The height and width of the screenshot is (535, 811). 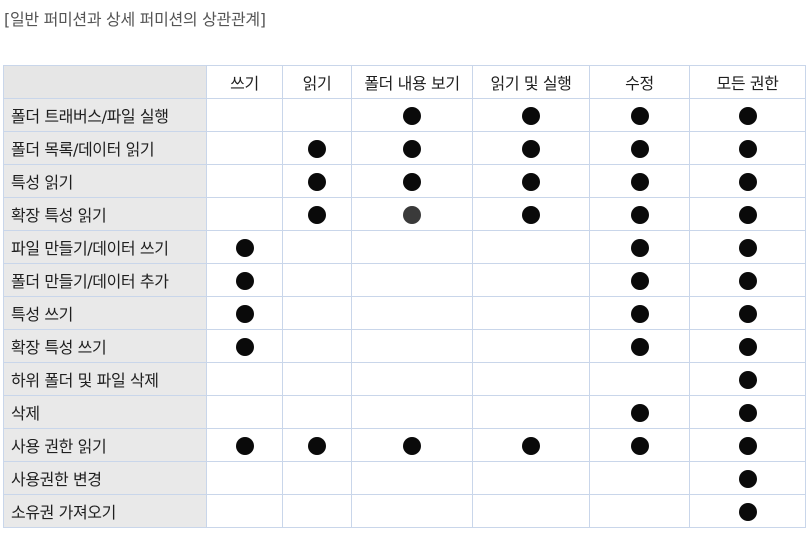 I want to click on column-header: 모든 권한, so click(x=747, y=82).